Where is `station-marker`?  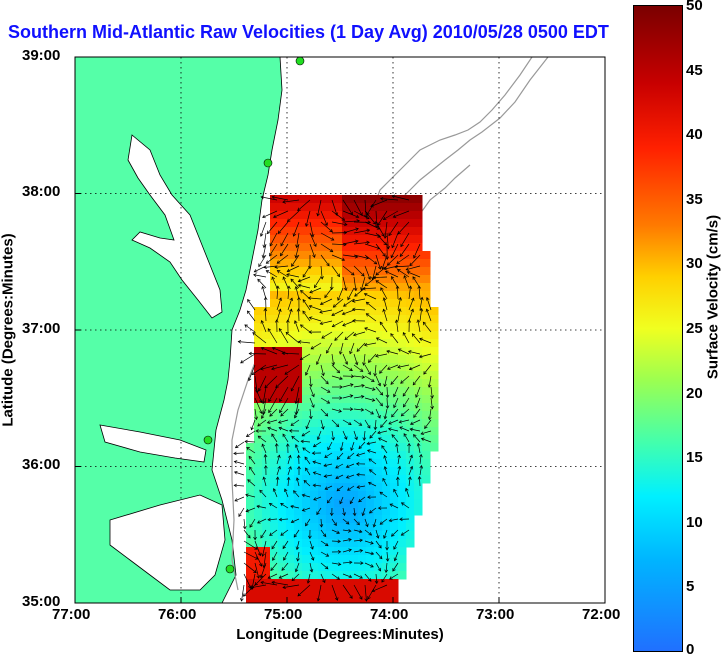 station-marker is located at coordinates (208, 440).